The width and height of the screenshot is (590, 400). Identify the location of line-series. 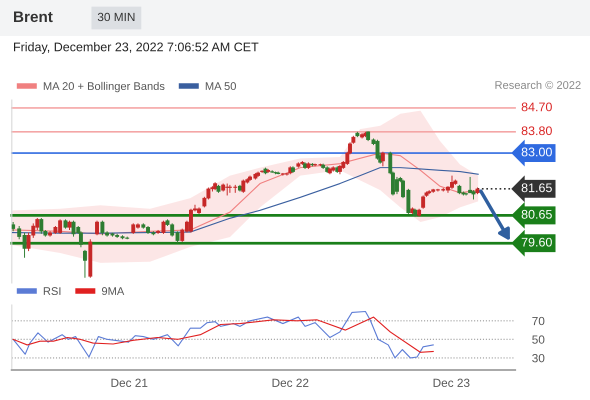
(223, 334).